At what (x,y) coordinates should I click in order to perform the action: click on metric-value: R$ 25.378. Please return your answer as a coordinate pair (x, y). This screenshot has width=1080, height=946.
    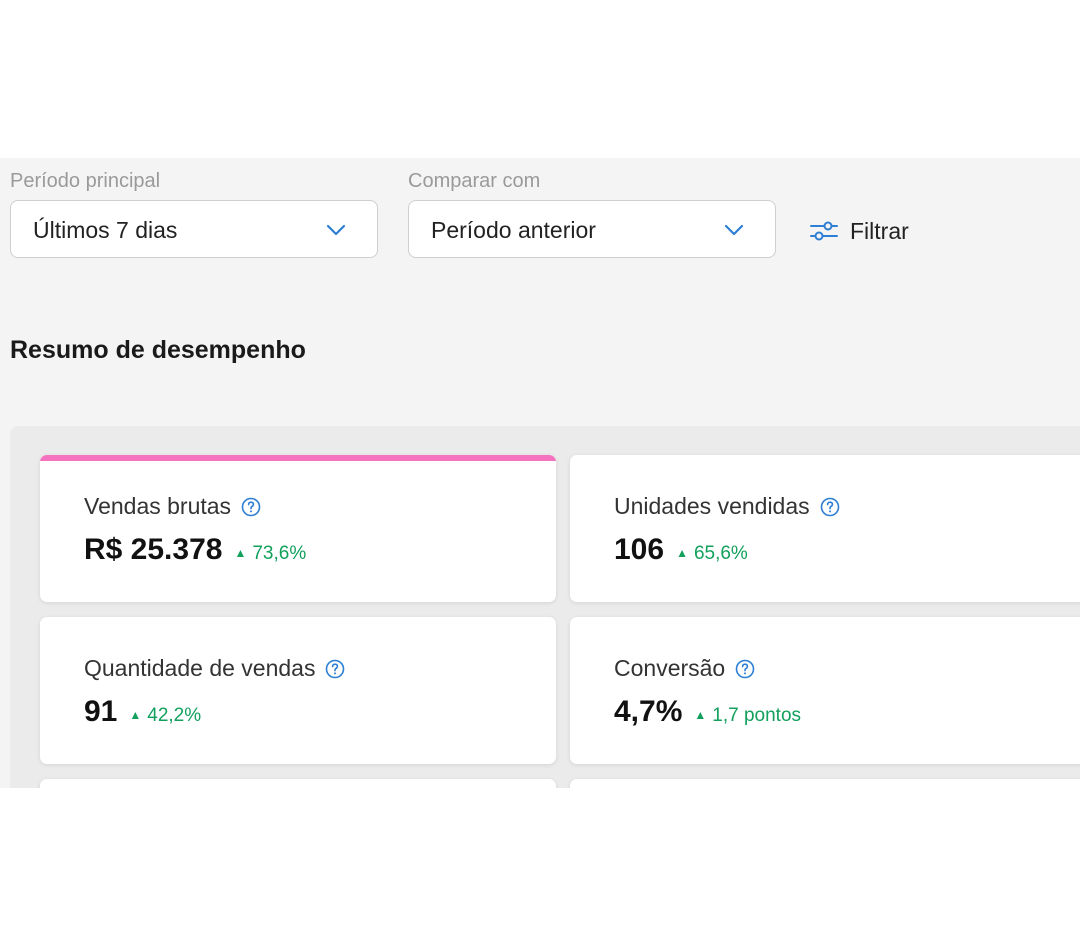
    Looking at the image, I should click on (153, 549).